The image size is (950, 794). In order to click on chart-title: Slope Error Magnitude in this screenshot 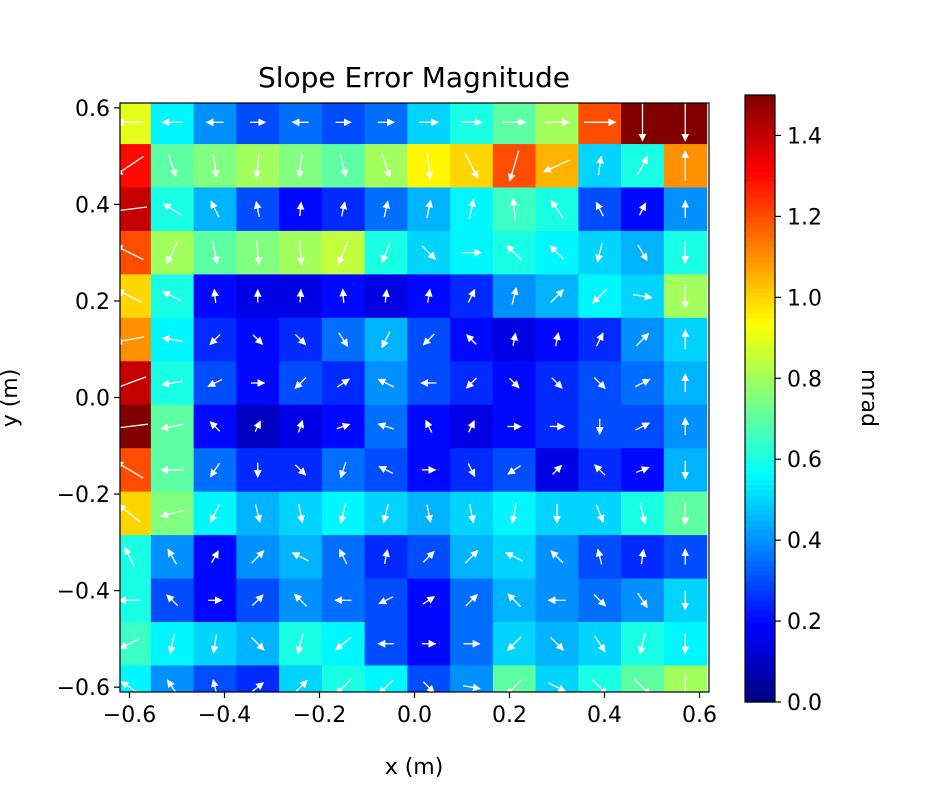, I will do `click(414, 77)`.